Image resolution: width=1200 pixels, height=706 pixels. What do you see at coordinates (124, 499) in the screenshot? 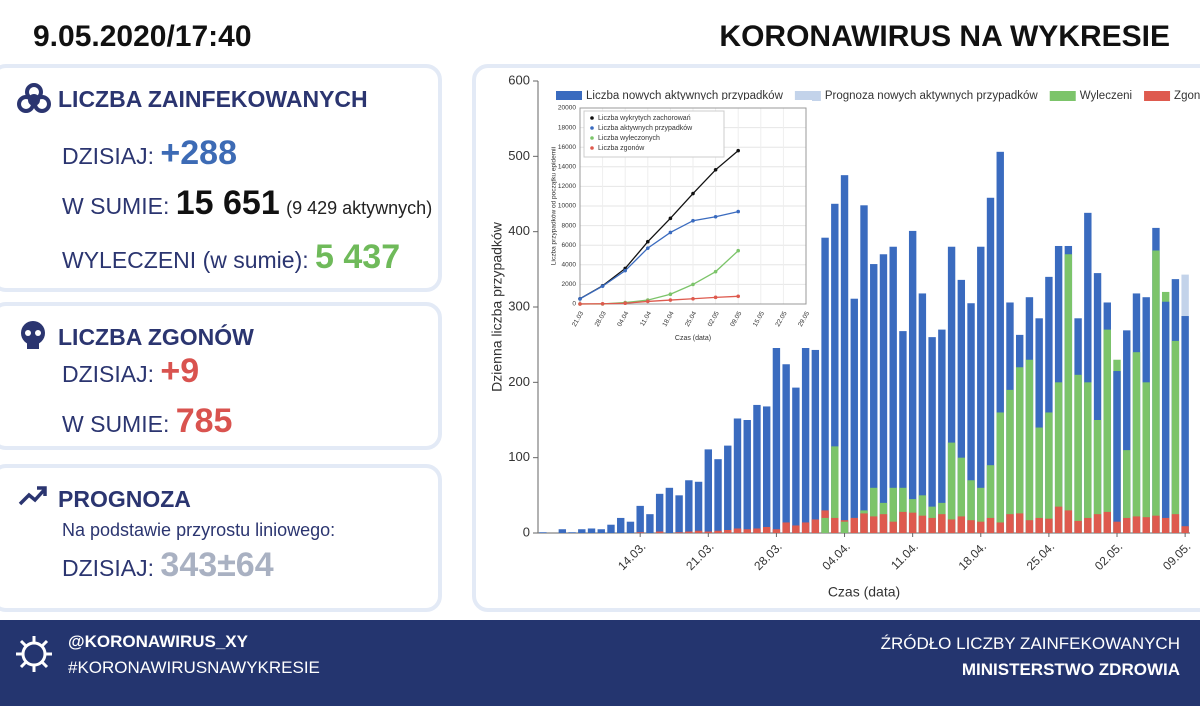
I see `panel-title: PROGNOZA` at bounding box center [124, 499].